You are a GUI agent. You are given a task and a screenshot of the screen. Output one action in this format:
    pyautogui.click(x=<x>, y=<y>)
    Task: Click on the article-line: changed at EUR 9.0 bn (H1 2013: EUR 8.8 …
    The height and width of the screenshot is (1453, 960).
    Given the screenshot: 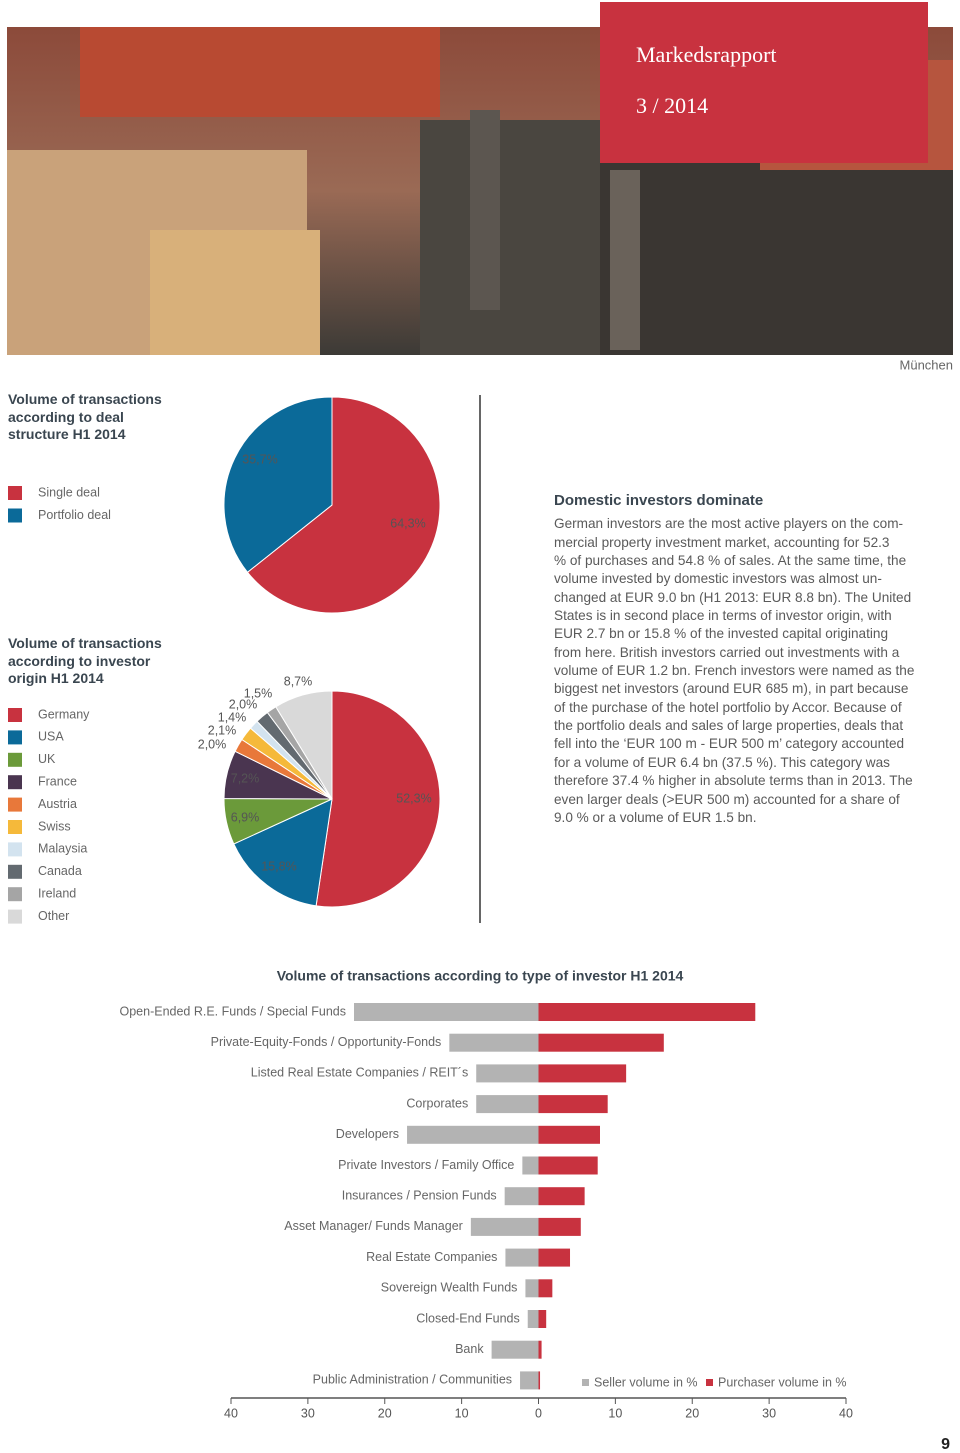 What is the action you would take?
    pyautogui.click(x=733, y=597)
    